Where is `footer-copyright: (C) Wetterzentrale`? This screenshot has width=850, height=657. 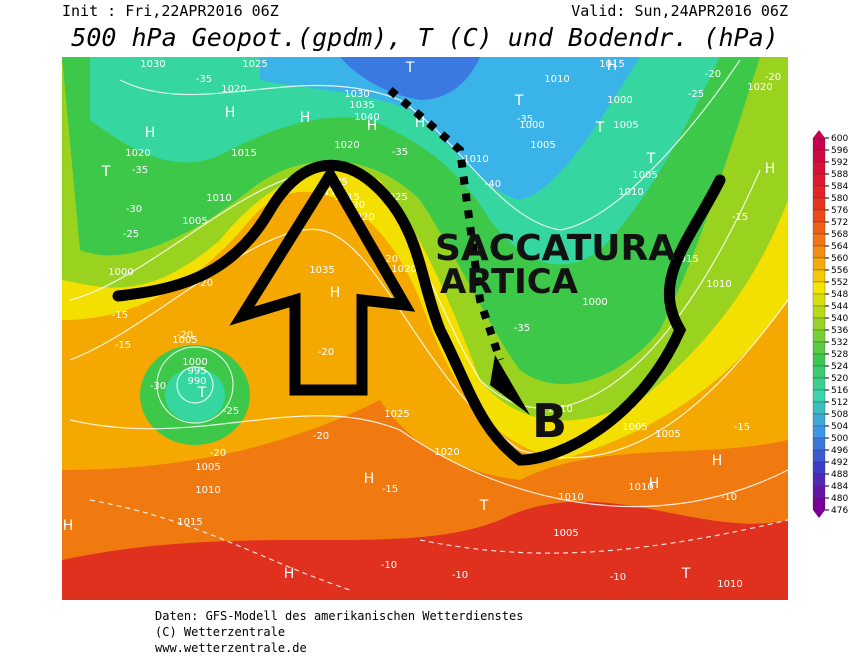
footer-copyright: (C) Wetterzentrale is located at coordinates (220, 632).